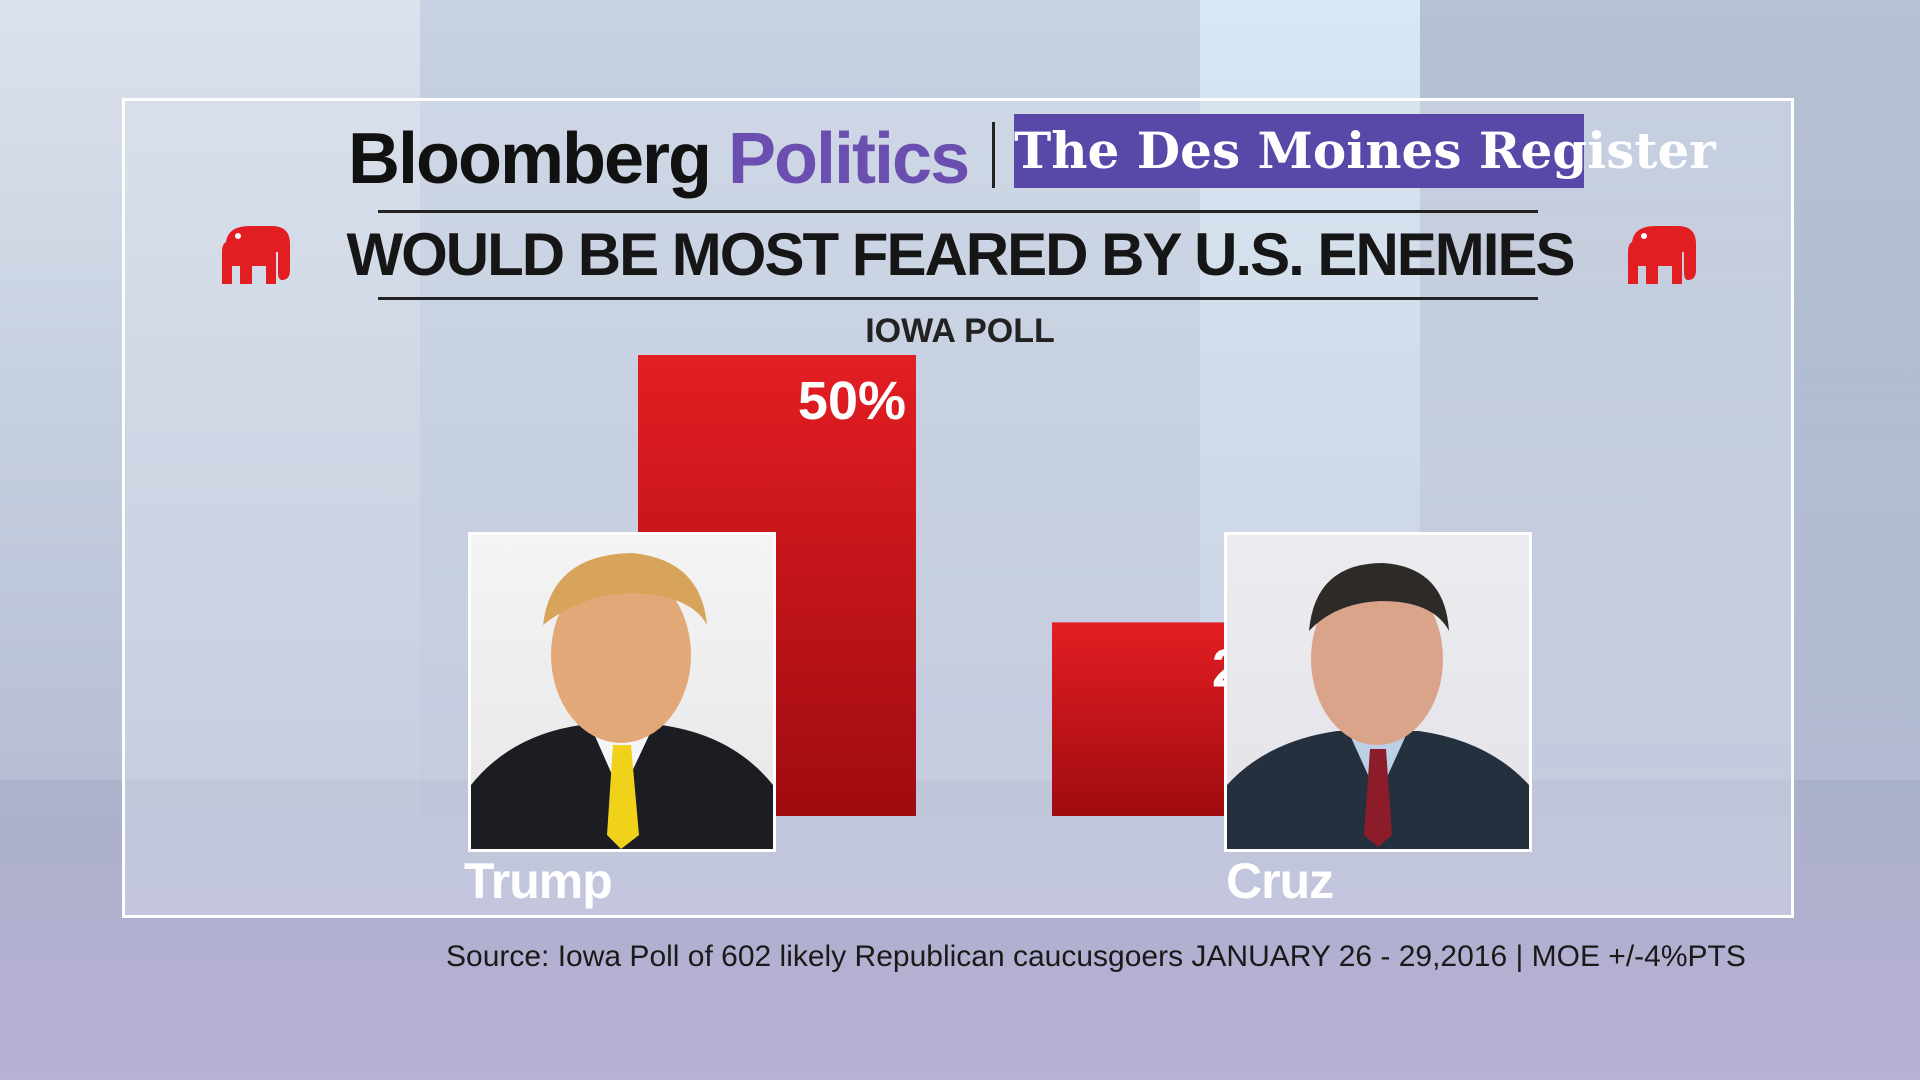 Image resolution: width=1920 pixels, height=1080 pixels. I want to click on cruz-portrait-illustration, so click(1378, 706).